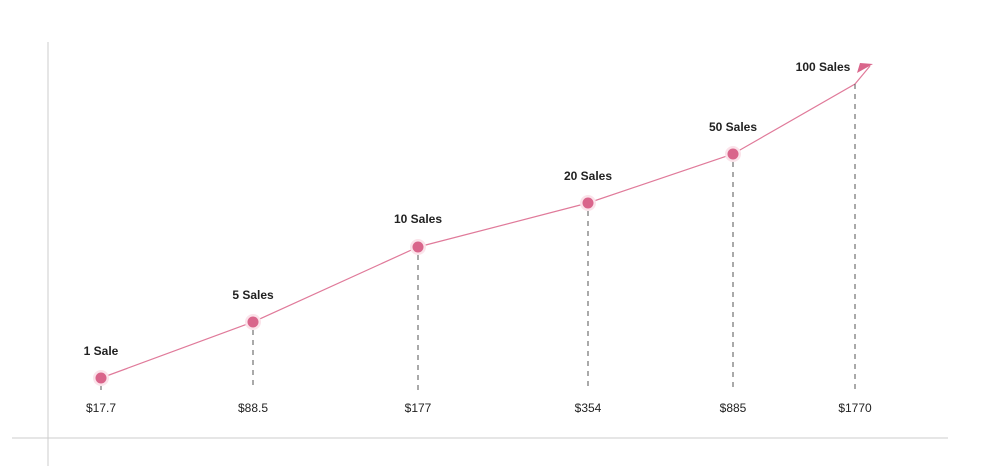 The width and height of the screenshot is (990, 476). What do you see at coordinates (855, 408) in the screenshot?
I see `price-label: $1770` at bounding box center [855, 408].